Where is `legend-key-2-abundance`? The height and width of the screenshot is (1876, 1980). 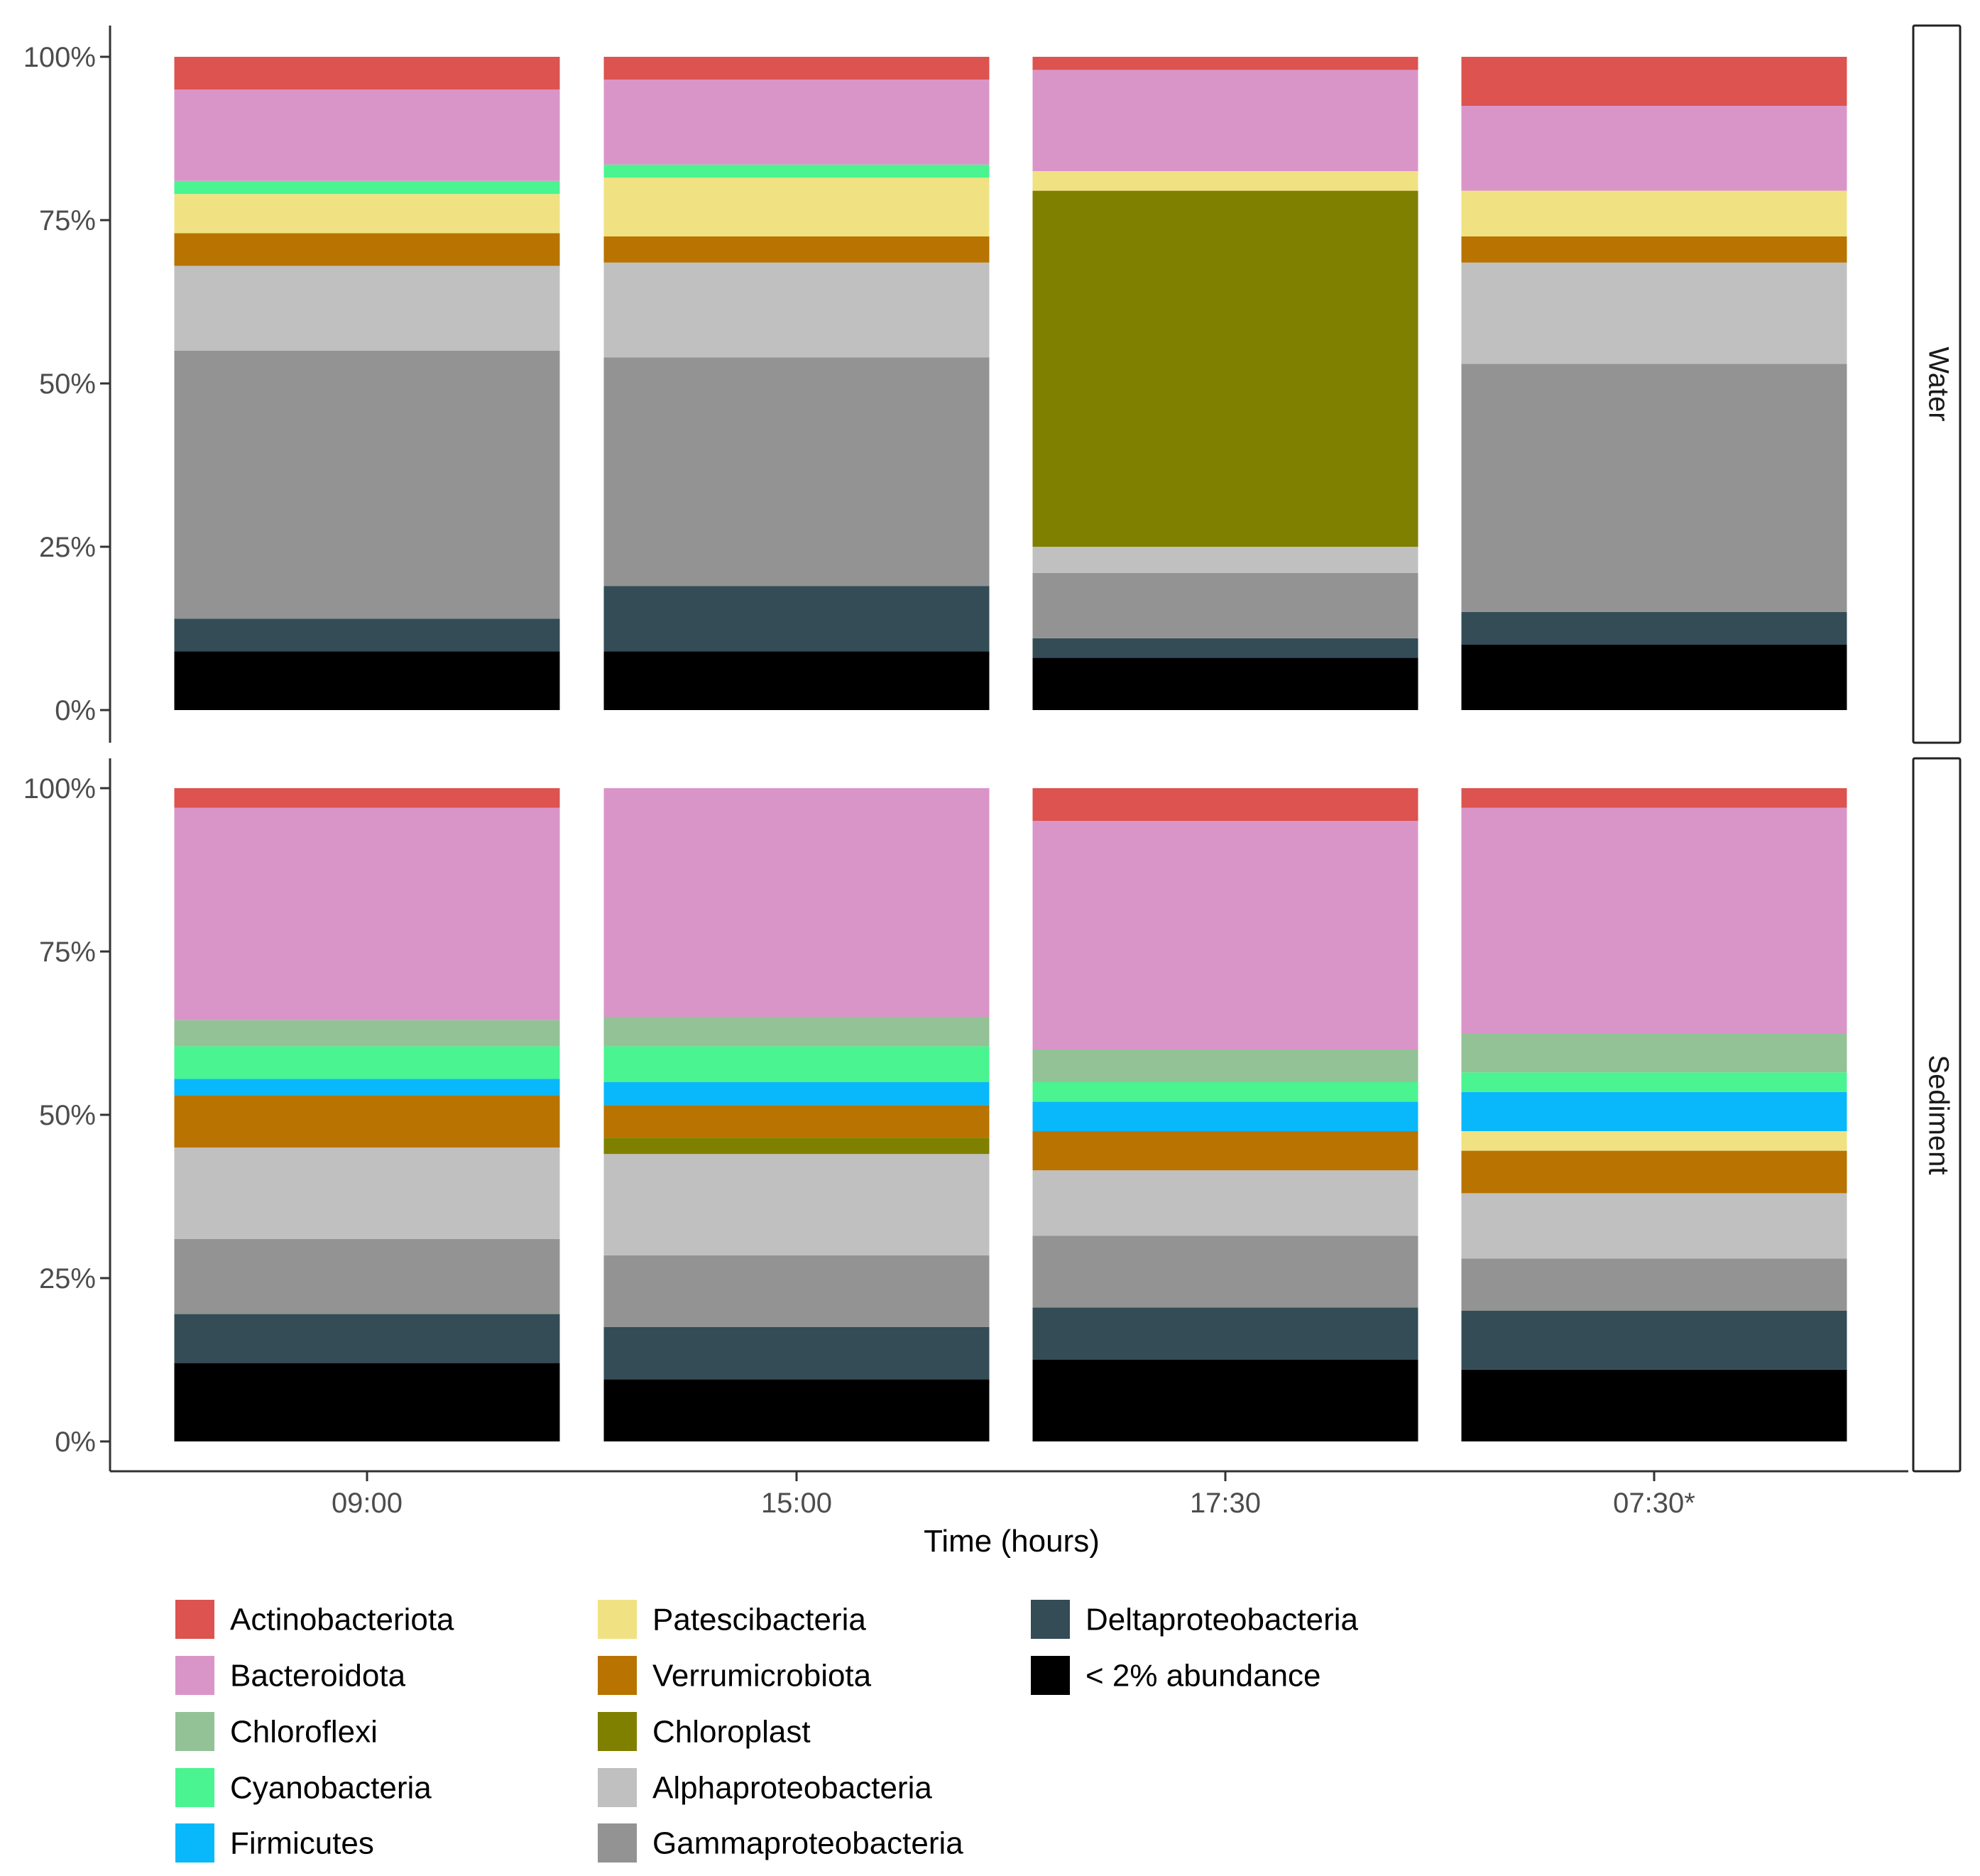 legend-key-2-abundance is located at coordinates (1050, 1675).